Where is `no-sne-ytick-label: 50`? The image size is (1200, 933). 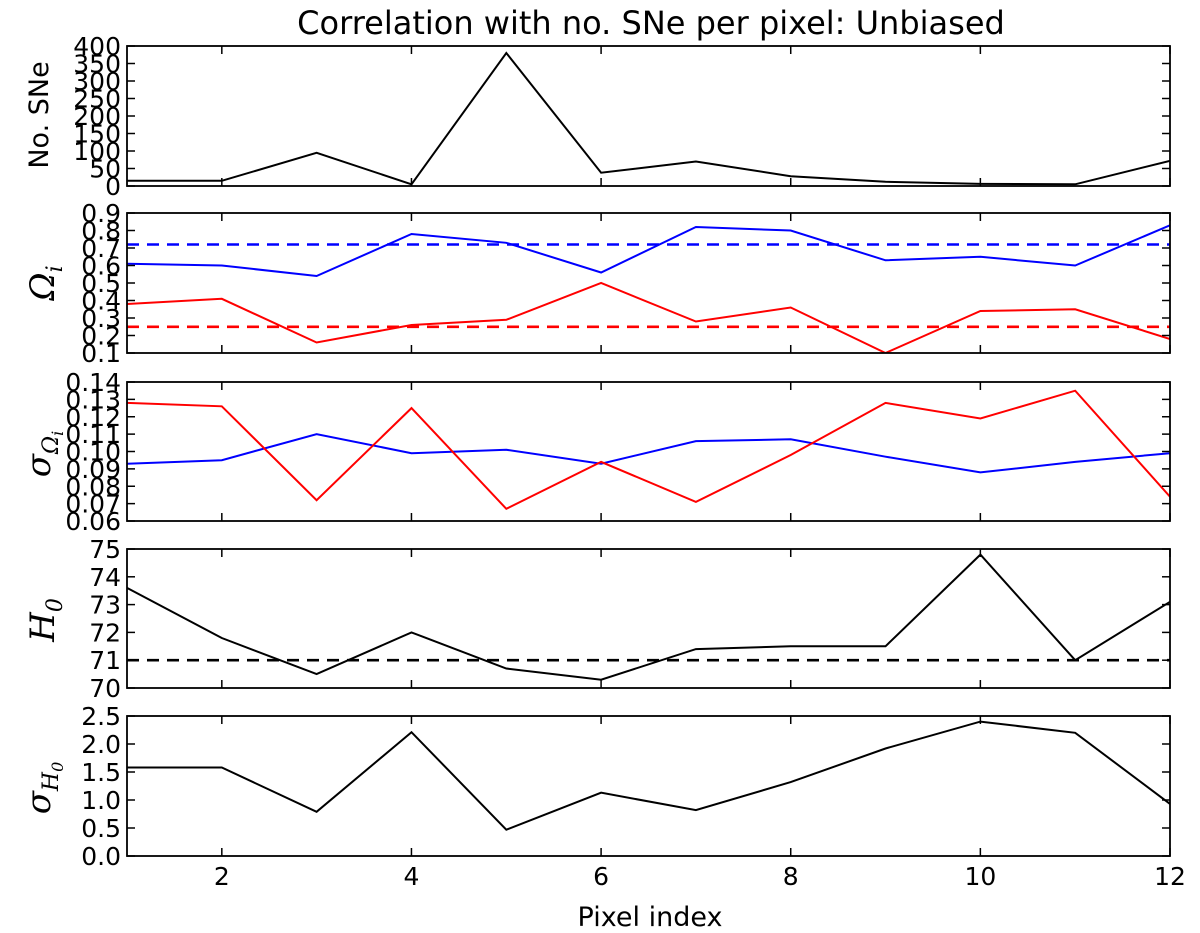
no-sne-ytick-label: 50 is located at coordinates (105, 169).